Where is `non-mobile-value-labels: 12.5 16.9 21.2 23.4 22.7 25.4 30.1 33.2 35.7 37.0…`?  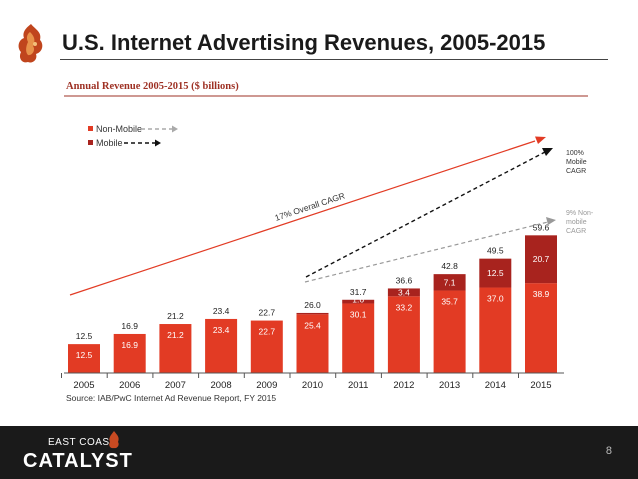
non-mobile-value-labels: 12.5 16.9 21.2 23.4 22.7 25.4 30.1 33.2 35.7 37.0… is located at coordinates (313, 324).